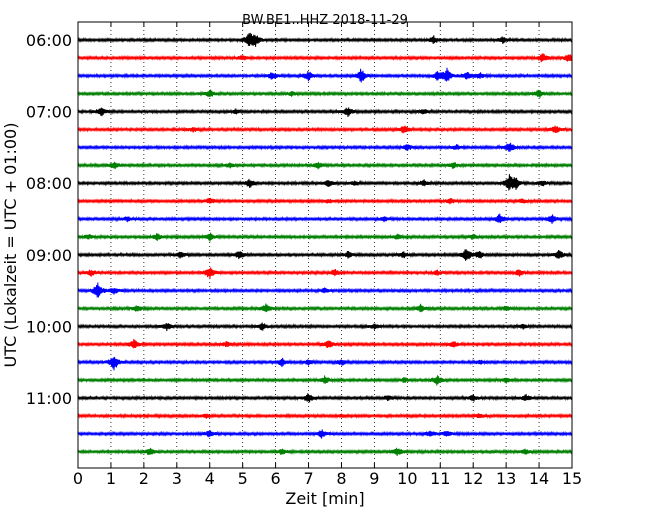 This screenshot has height=520, width=650. Describe the element at coordinates (572, 478) in the screenshot. I see `x-tick-label: 15` at that location.